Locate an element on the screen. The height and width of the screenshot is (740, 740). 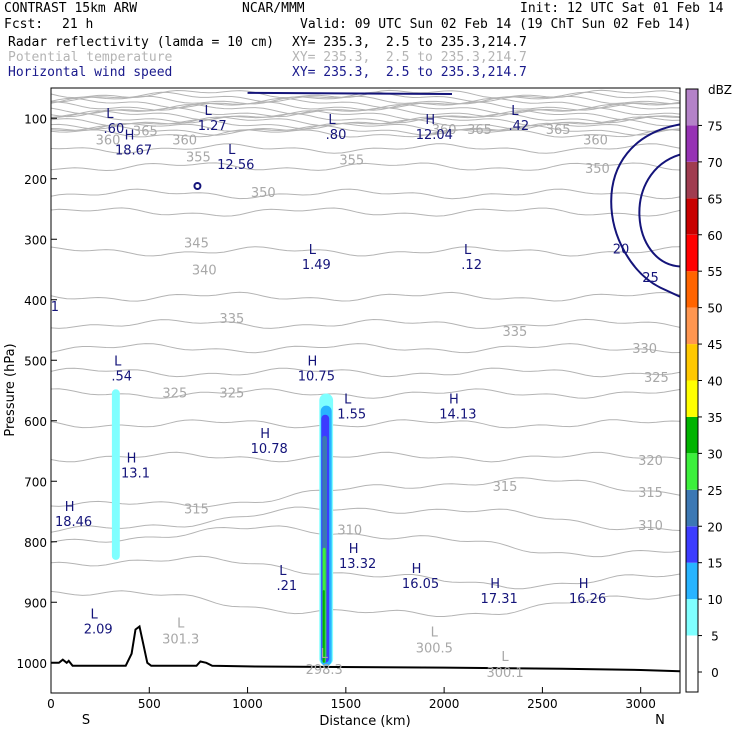
x-tick-label: 2500 is located at coordinates (542, 704).